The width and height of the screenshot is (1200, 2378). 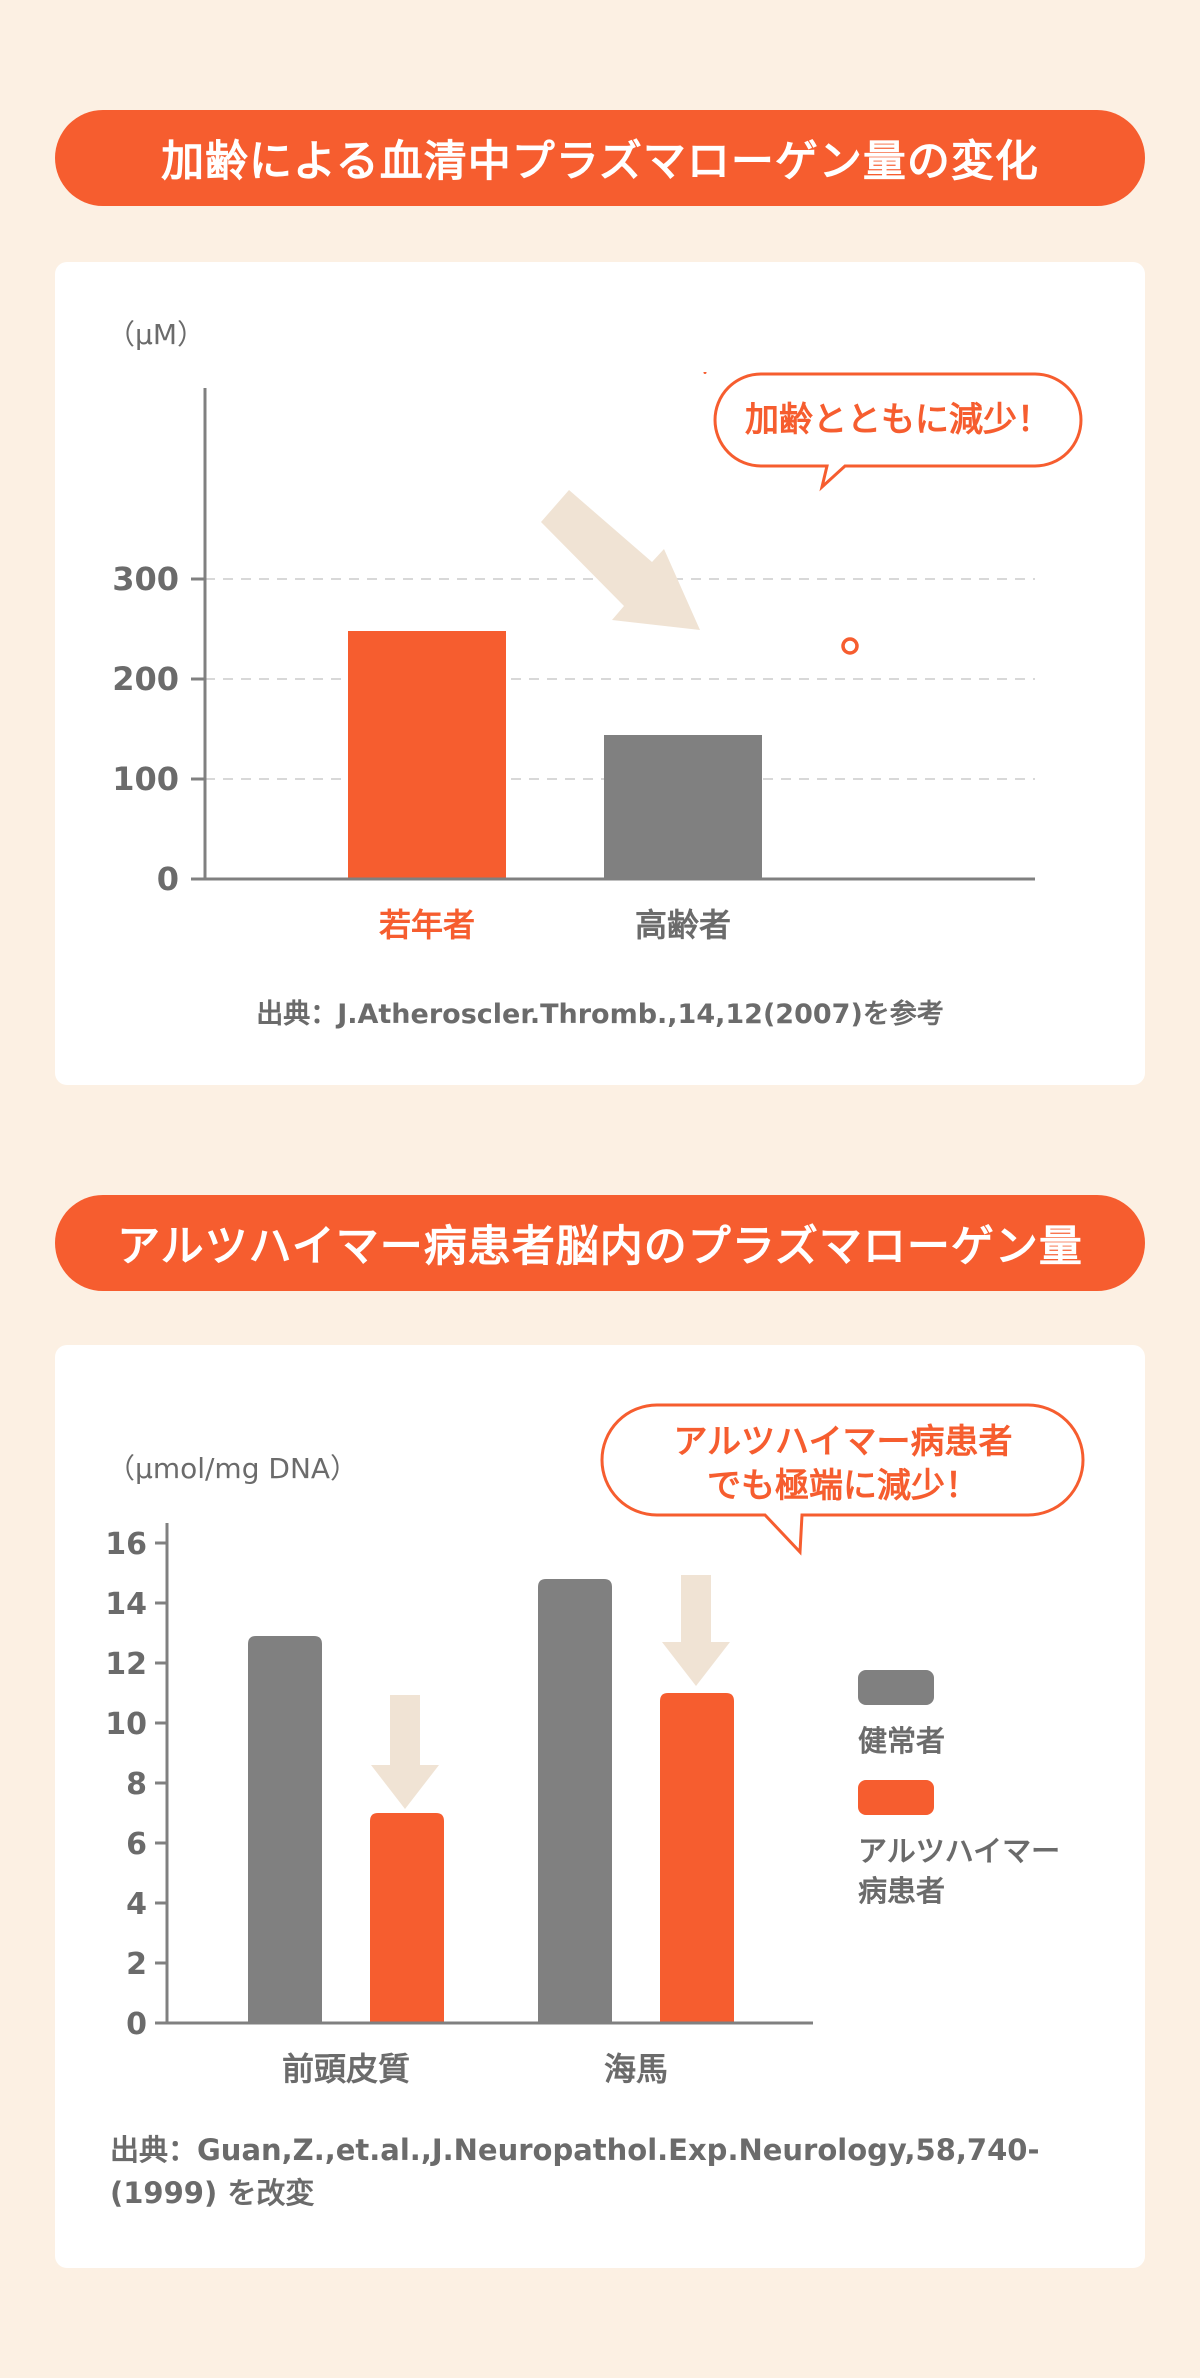 What do you see at coordinates (145, 679) in the screenshot?
I see `chart1-y-tick-label: 200` at bounding box center [145, 679].